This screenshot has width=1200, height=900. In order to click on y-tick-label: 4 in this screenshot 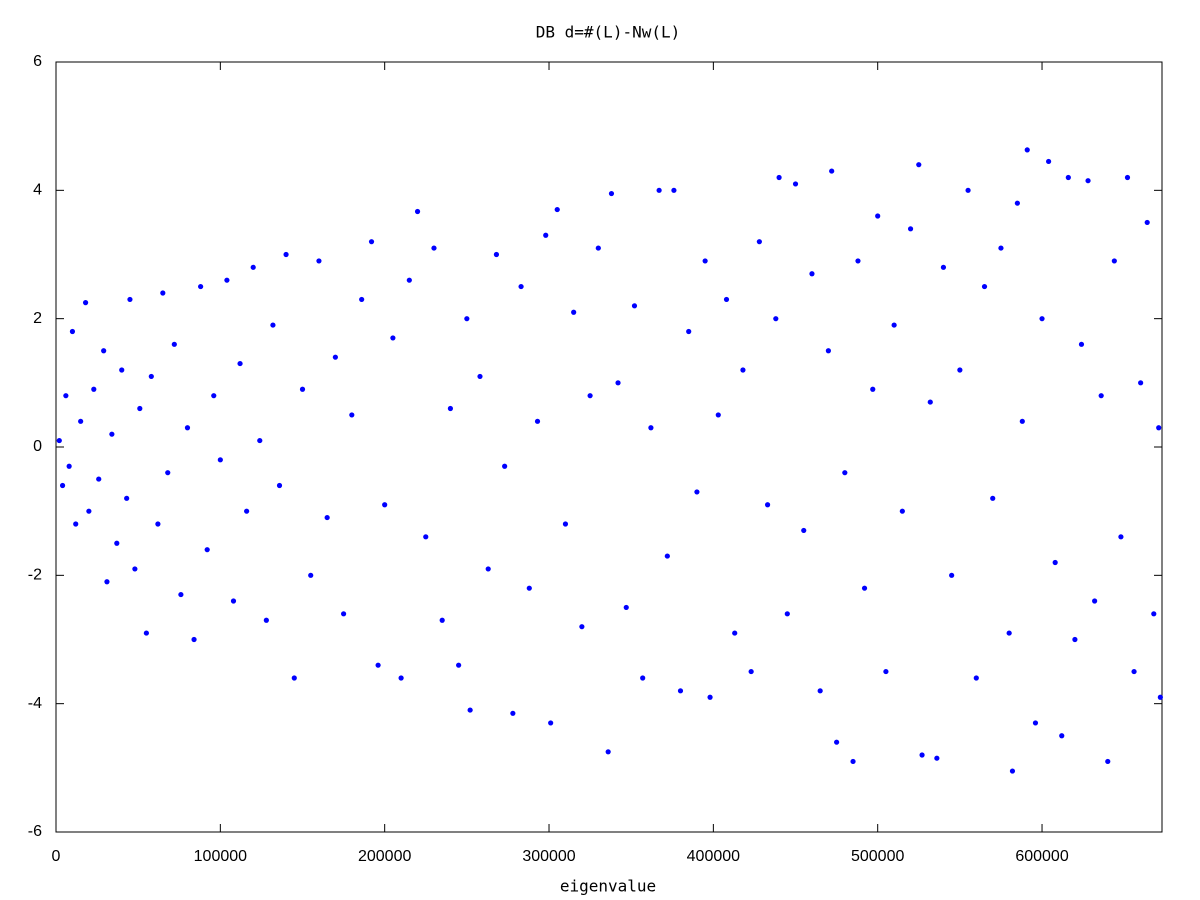, I will do `click(37, 190)`.